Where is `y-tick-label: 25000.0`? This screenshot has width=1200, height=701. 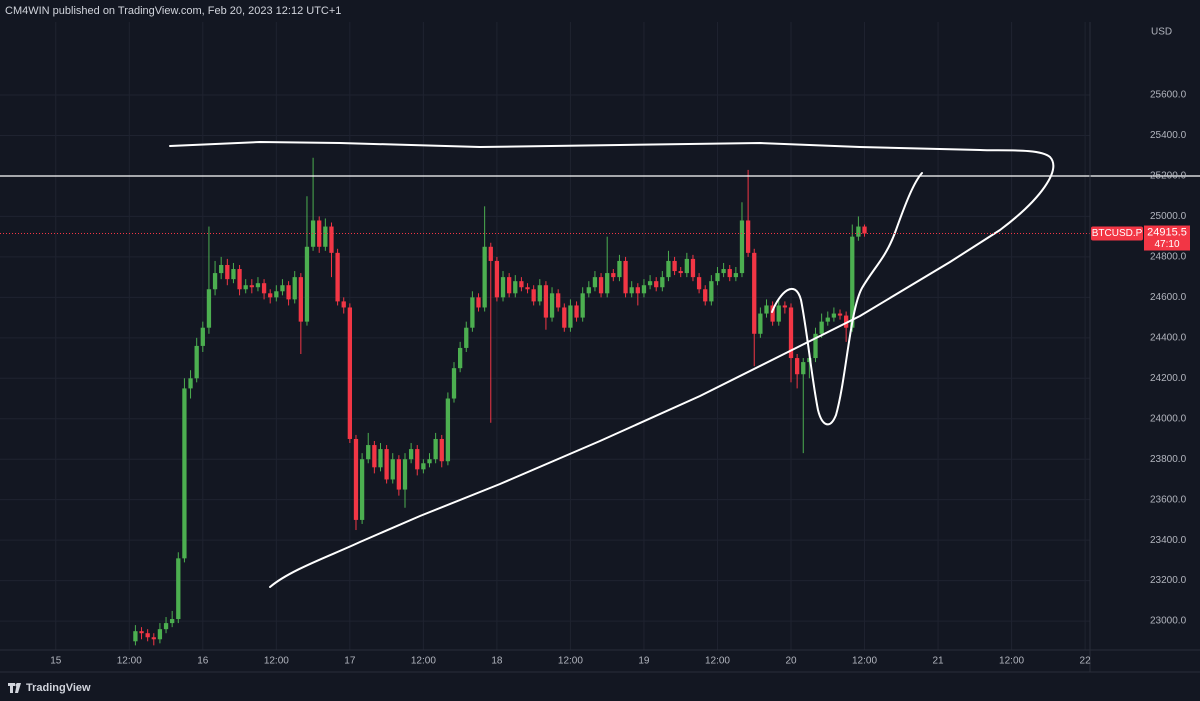 y-tick-label: 25000.0 is located at coordinates (1168, 216).